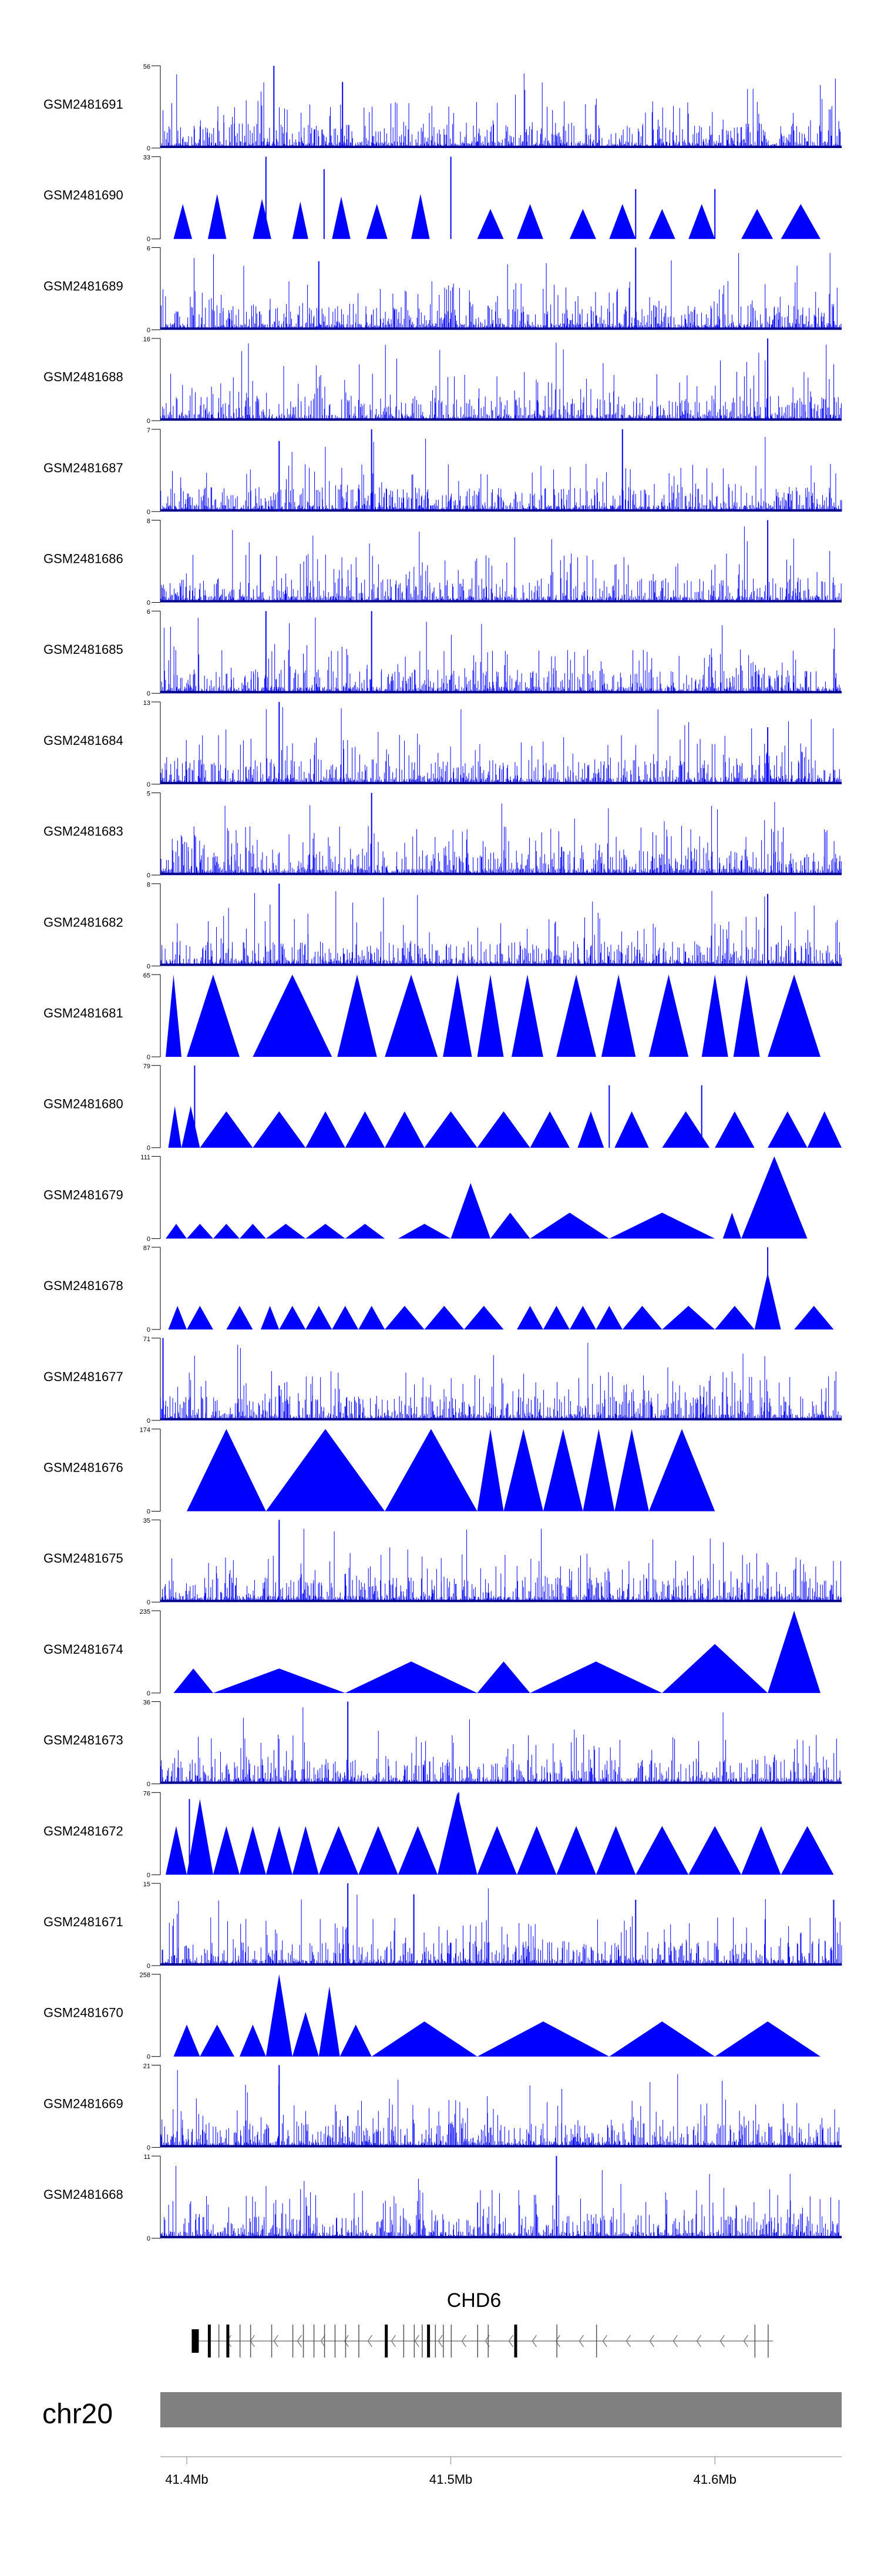 The height and width of the screenshot is (2576, 881). Describe the element at coordinates (148, 248) in the screenshot. I see `y-max-label: 6` at that location.